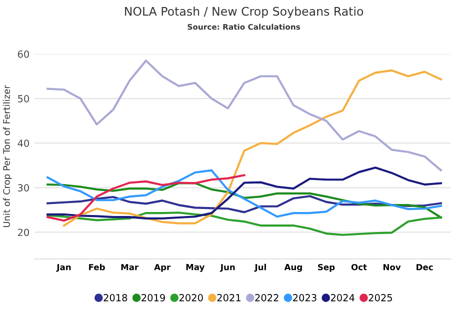 This screenshot has height=312, width=460. I want to click on legend-label: 2024, so click(342, 298).